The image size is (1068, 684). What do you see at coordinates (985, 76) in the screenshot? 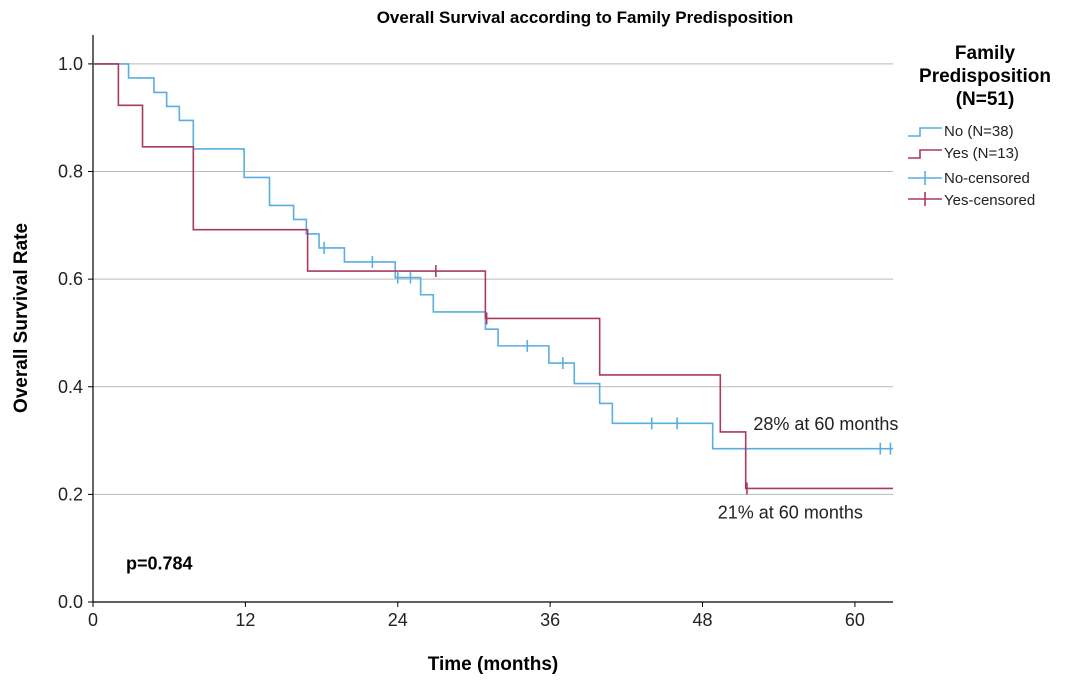
I see `legend-title-line-2: Predisposition` at bounding box center [985, 76].